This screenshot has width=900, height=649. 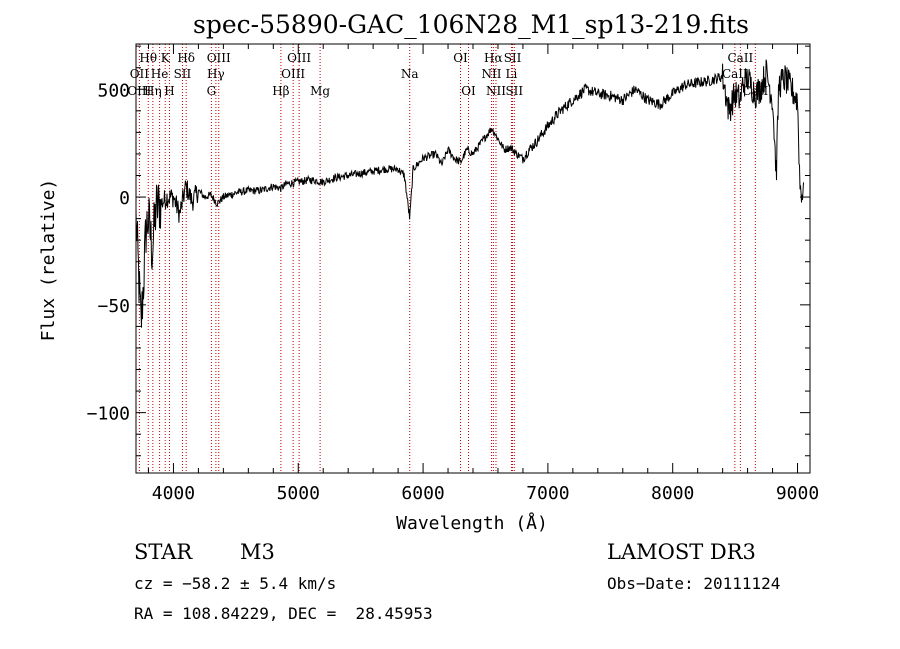 What do you see at coordinates (48, 260) in the screenshot?
I see `y-axis-label: Flux (relative)` at bounding box center [48, 260].